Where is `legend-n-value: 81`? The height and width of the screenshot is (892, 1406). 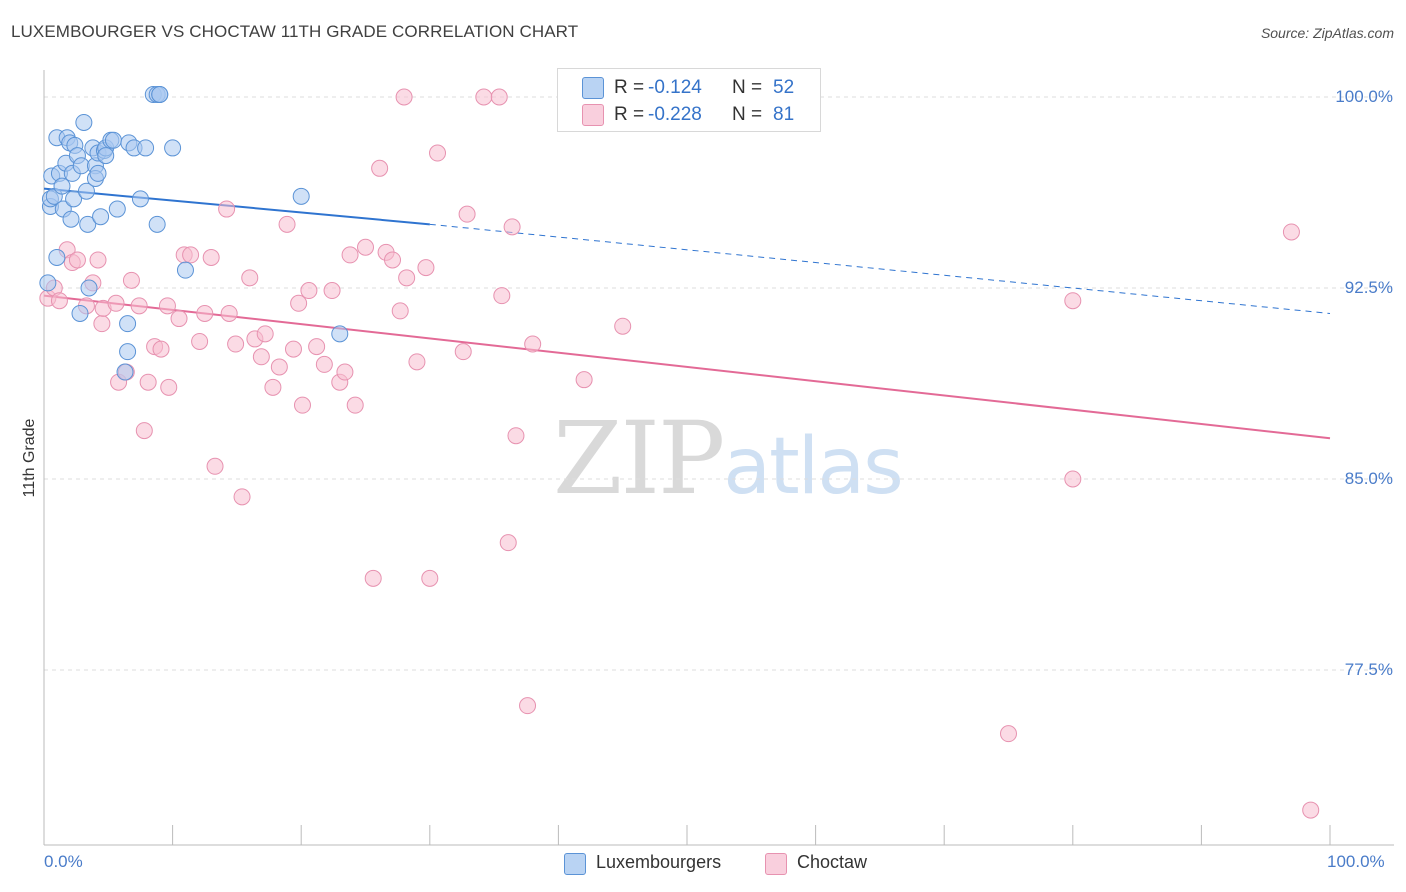 legend-n-value: 81 is located at coordinates (784, 114).